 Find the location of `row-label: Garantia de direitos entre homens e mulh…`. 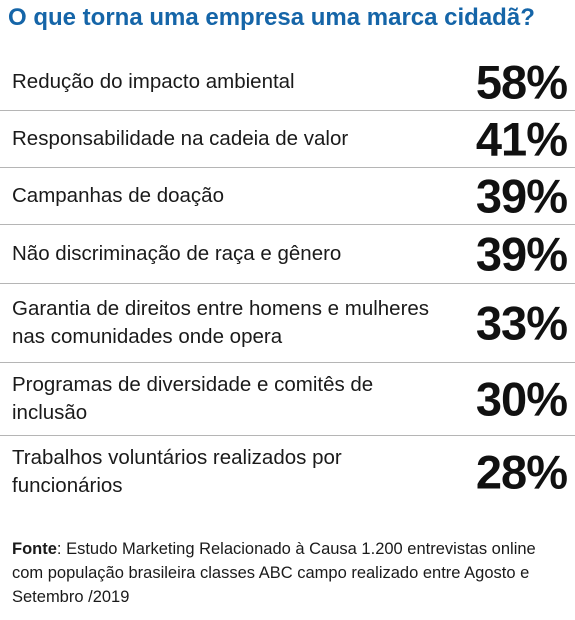

row-label: Garantia de direitos entre homens e mulh… is located at coordinates (221, 322).